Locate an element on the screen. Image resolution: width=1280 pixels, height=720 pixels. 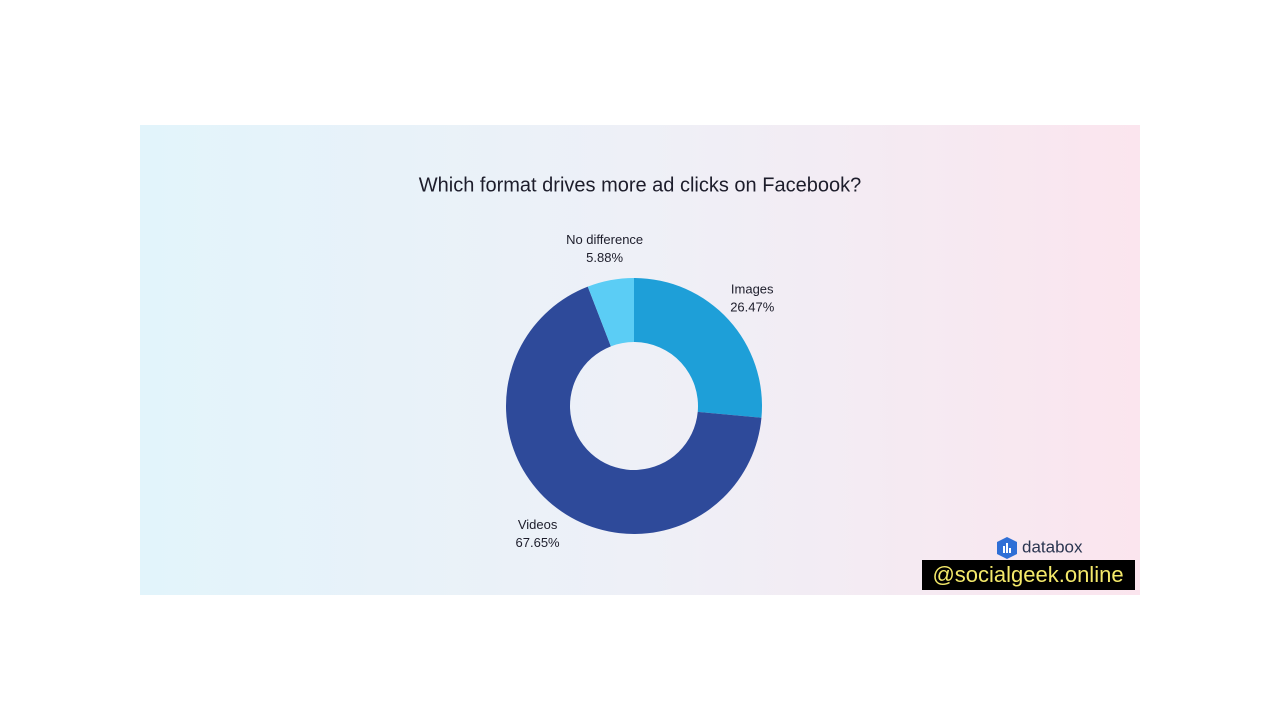
source-logo: databox is located at coordinates (1040, 548).